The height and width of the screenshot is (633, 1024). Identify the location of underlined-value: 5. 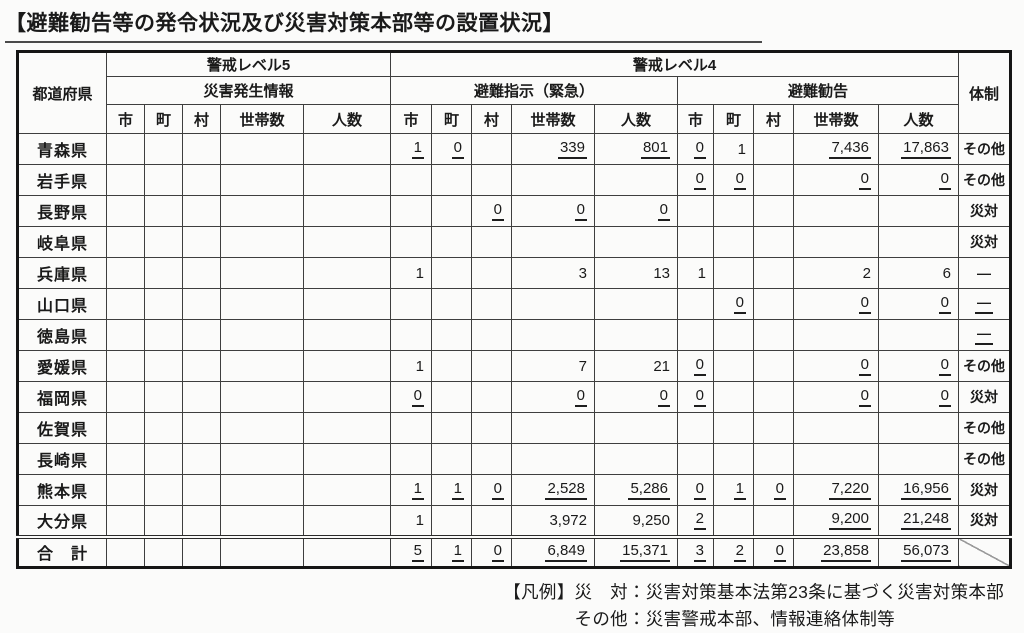
(417, 552).